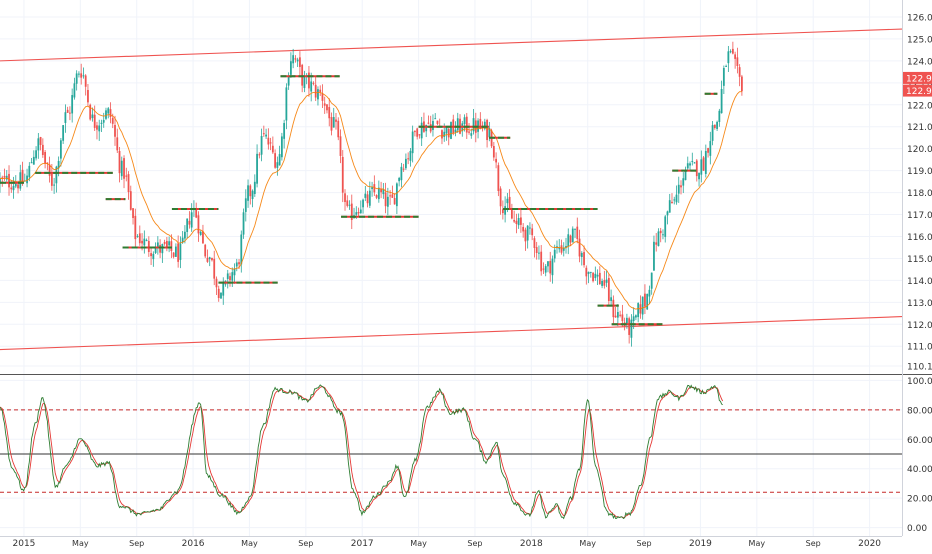  Describe the element at coordinates (919, 441) in the screenshot. I see `osc-axis-tick-label: 60.00` at that location.